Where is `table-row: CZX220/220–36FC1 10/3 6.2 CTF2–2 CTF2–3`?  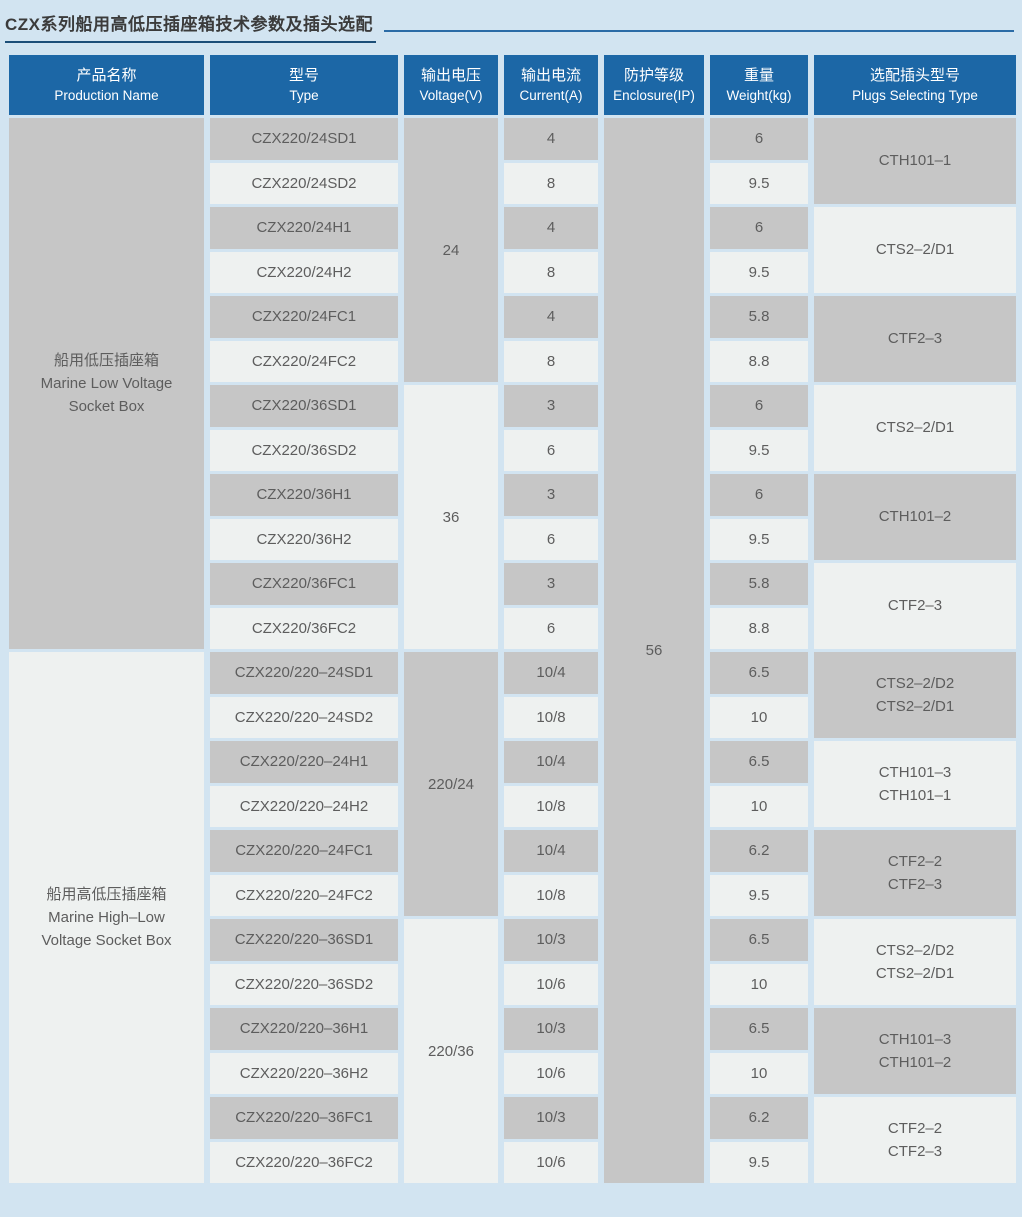 table-row: CZX220/220–36FC1 10/3 6.2 CTF2–2 CTF2–3 is located at coordinates (512, 1140).